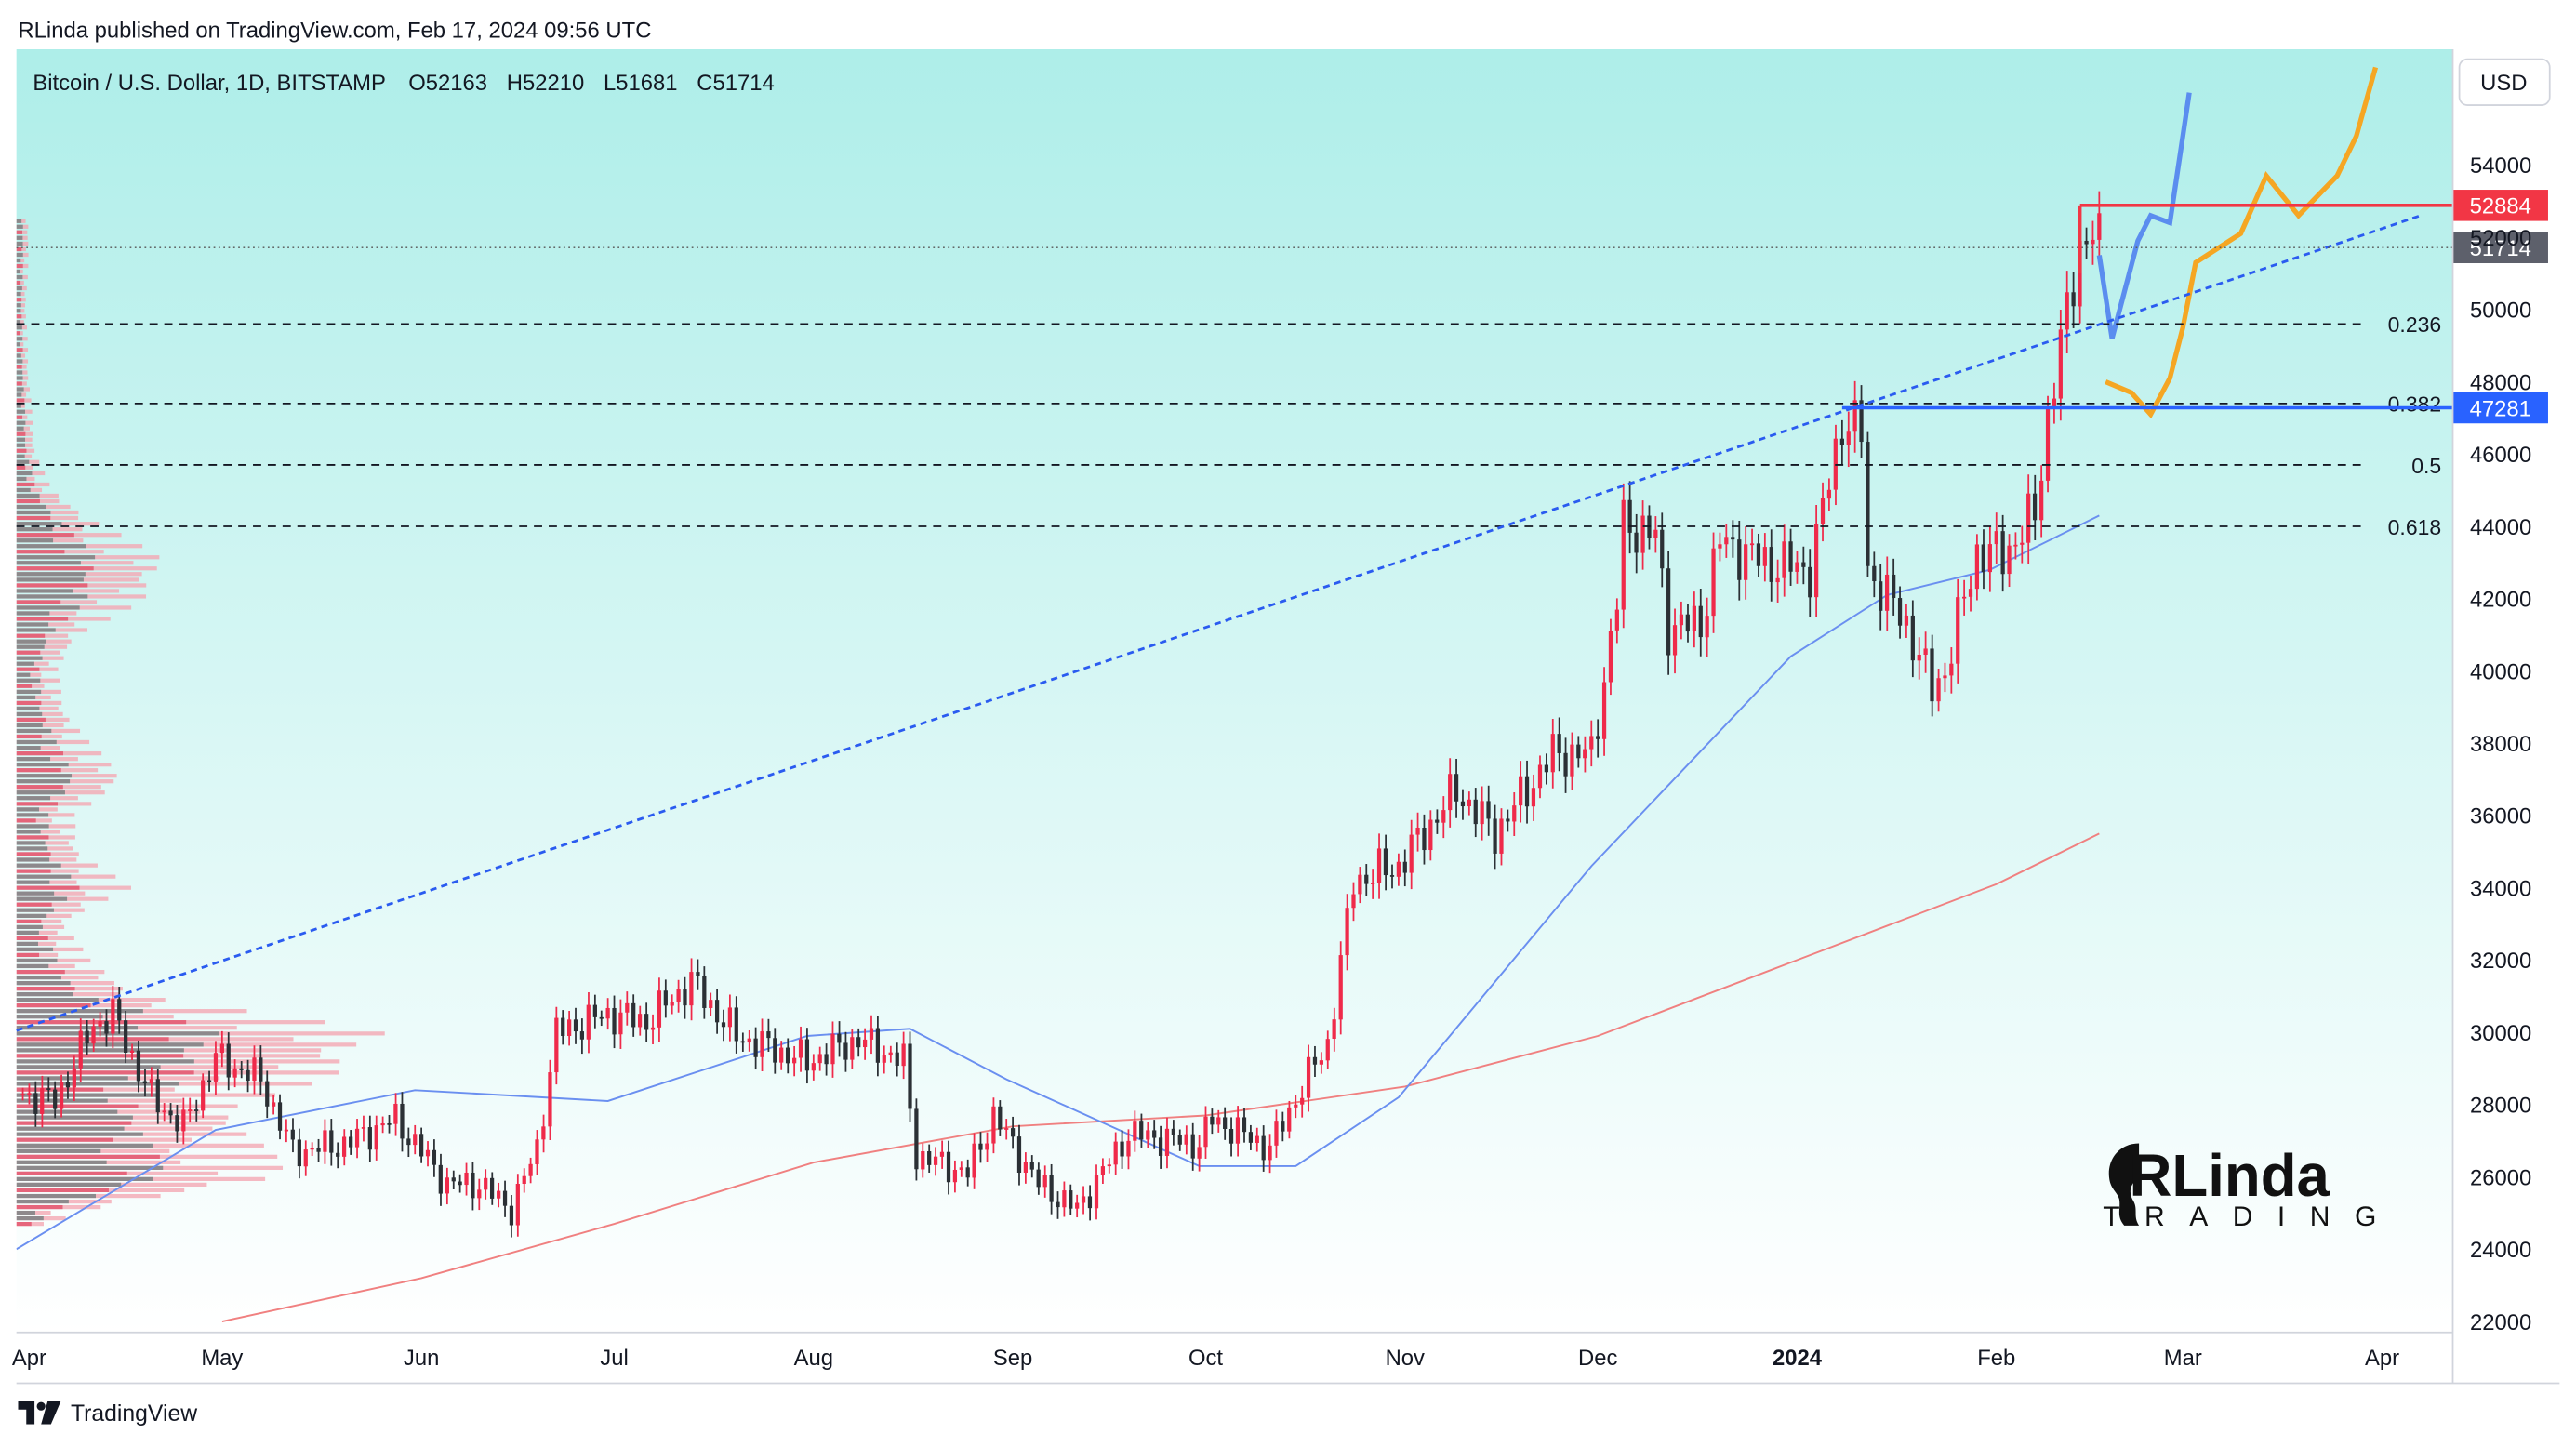  I want to click on x-tick-label: 2024, so click(1798, 1358).